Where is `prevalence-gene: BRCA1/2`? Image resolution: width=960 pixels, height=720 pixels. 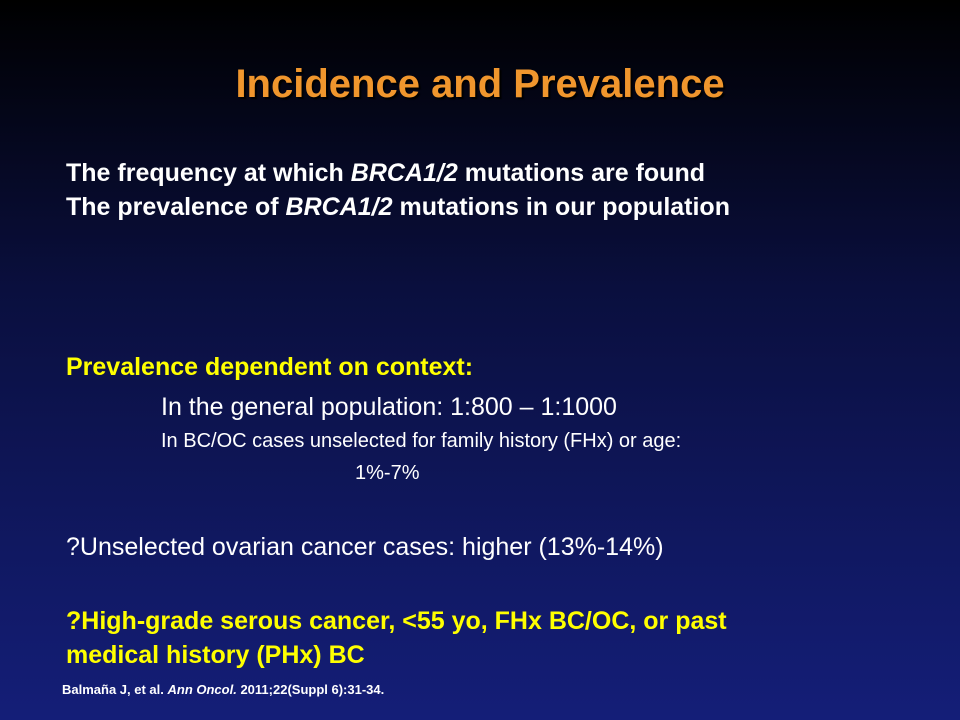 prevalence-gene: BRCA1/2 is located at coordinates (339, 207).